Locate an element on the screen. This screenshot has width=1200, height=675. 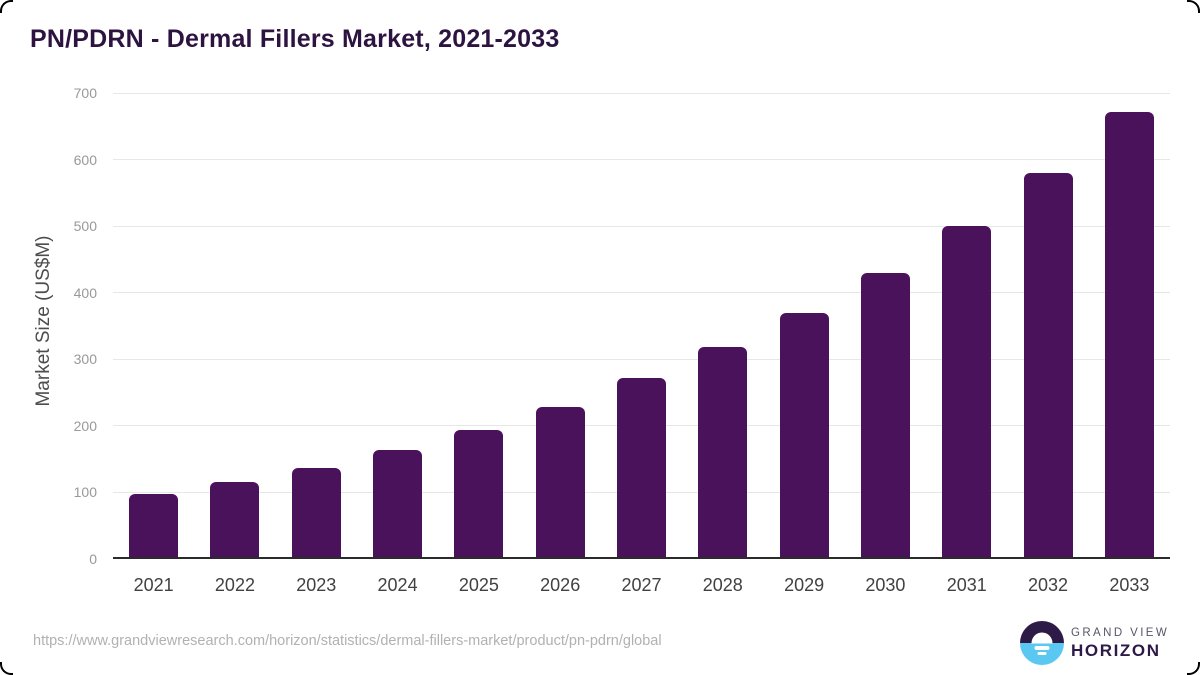
bar-2023 is located at coordinates (316, 513).